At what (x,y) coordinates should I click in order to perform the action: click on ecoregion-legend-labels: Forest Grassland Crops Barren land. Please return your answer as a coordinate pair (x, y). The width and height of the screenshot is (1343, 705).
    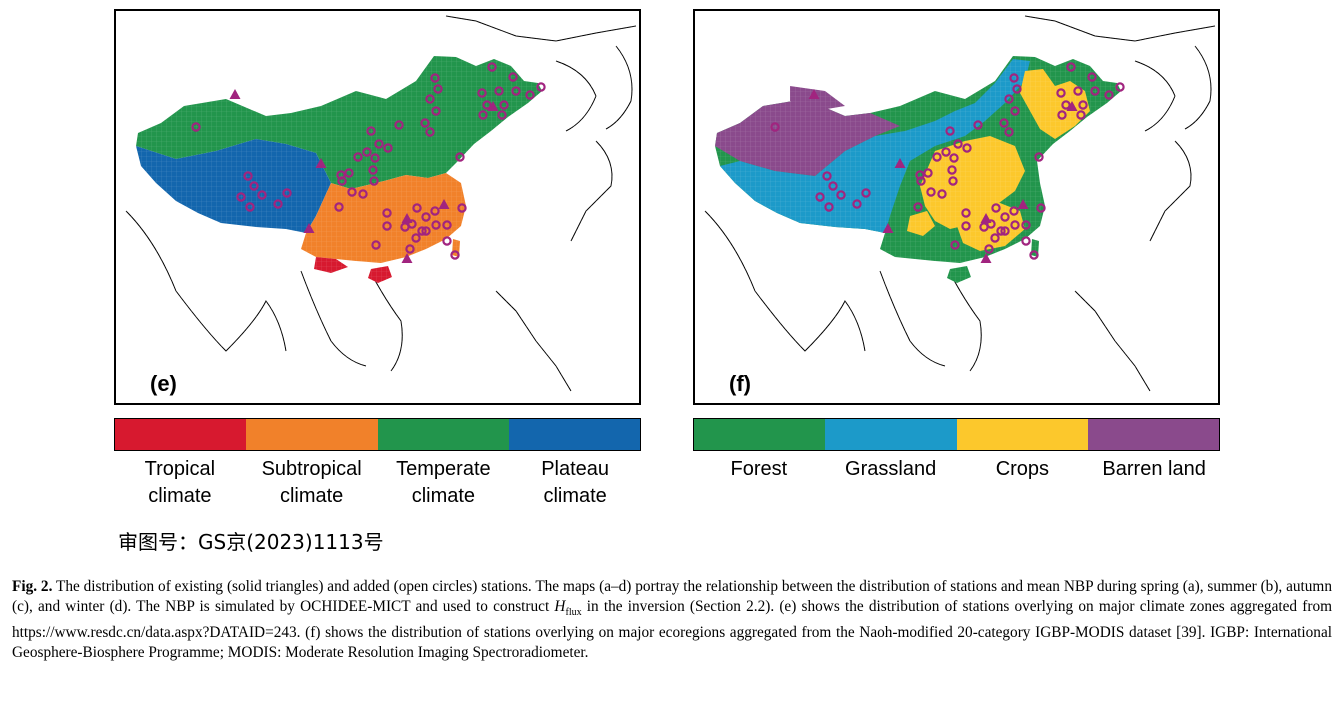
    Looking at the image, I should click on (956, 469).